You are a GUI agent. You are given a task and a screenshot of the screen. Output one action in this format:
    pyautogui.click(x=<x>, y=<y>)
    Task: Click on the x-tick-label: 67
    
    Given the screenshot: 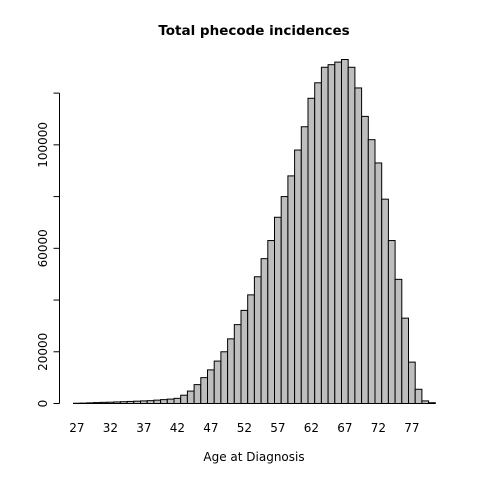 What is the action you would take?
    pyautogui.click(x=344, y=428)
    